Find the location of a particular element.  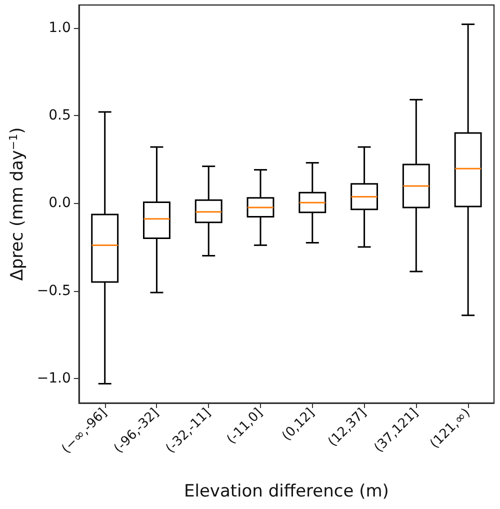

y-tick-label: −1.0 is located at coordinates (53, 378).